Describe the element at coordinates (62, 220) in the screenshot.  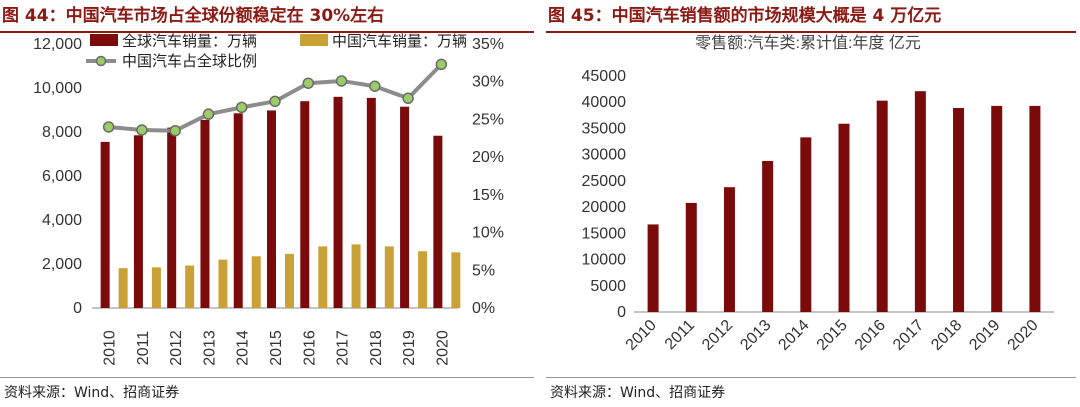
I see `y-left-tick-label: 4,000` at that location.